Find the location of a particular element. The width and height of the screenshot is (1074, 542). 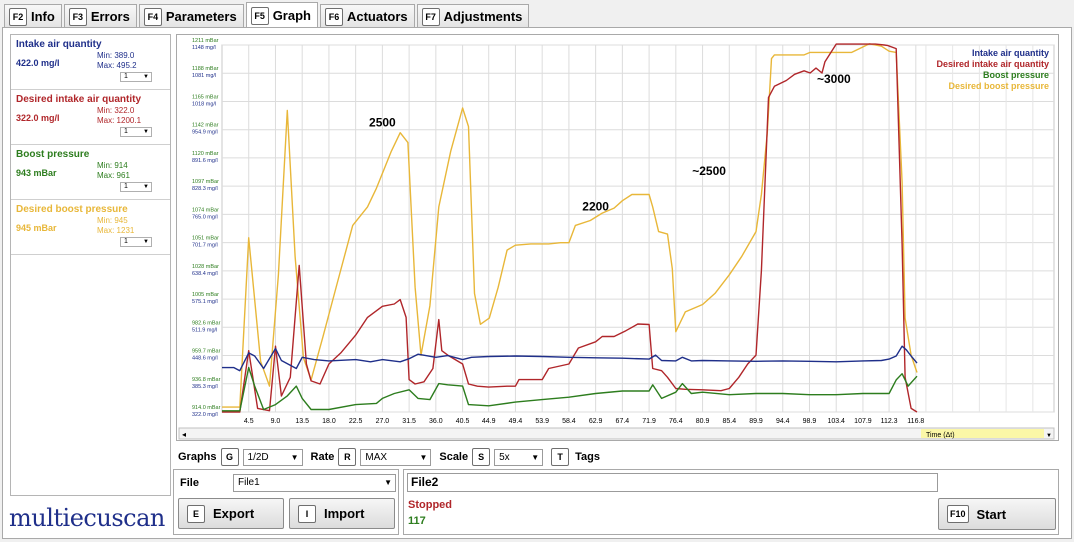

parameter-max: Max: 495.2 is located at coordinates (117, 65).